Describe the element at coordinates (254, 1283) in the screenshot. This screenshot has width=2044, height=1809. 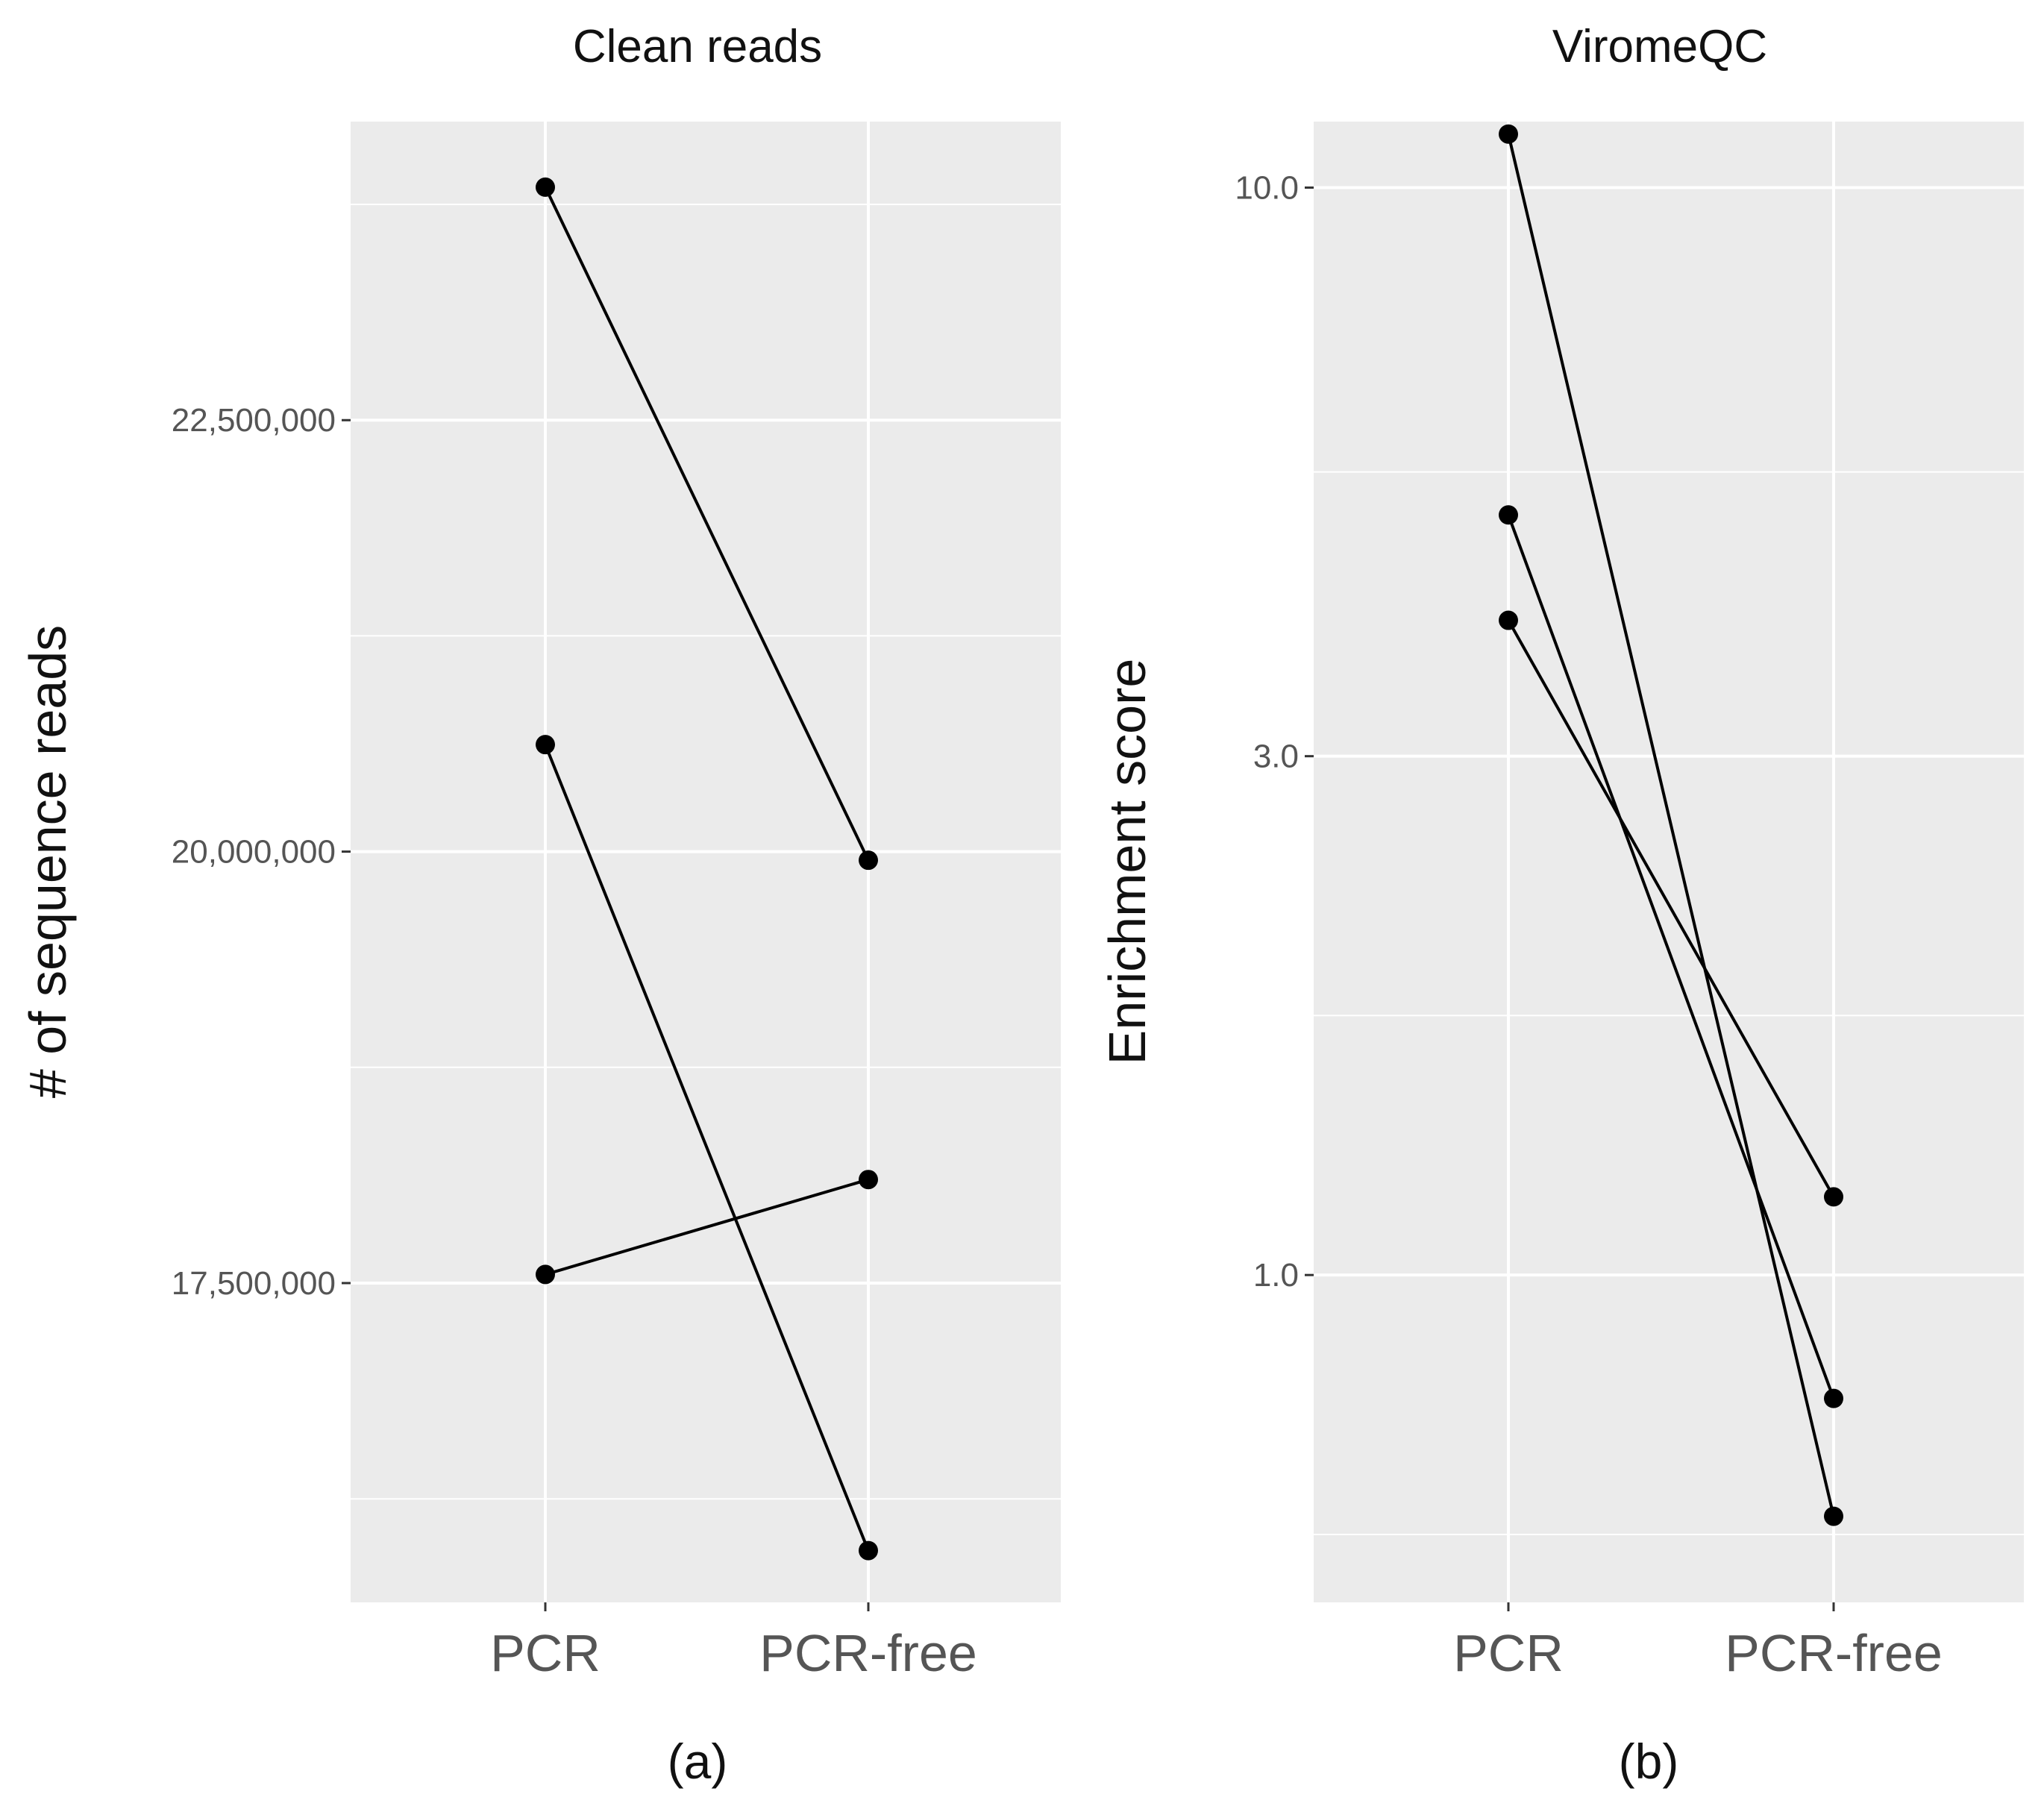
I see `y-tick-label: 17,500,000` at that location.